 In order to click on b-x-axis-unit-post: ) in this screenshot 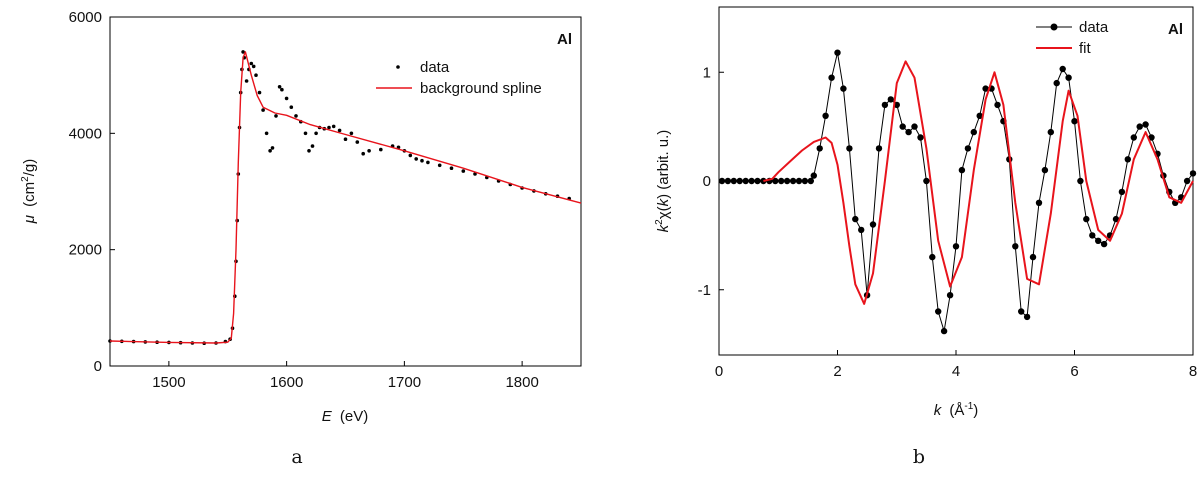, I will do `click(975, 410)`.